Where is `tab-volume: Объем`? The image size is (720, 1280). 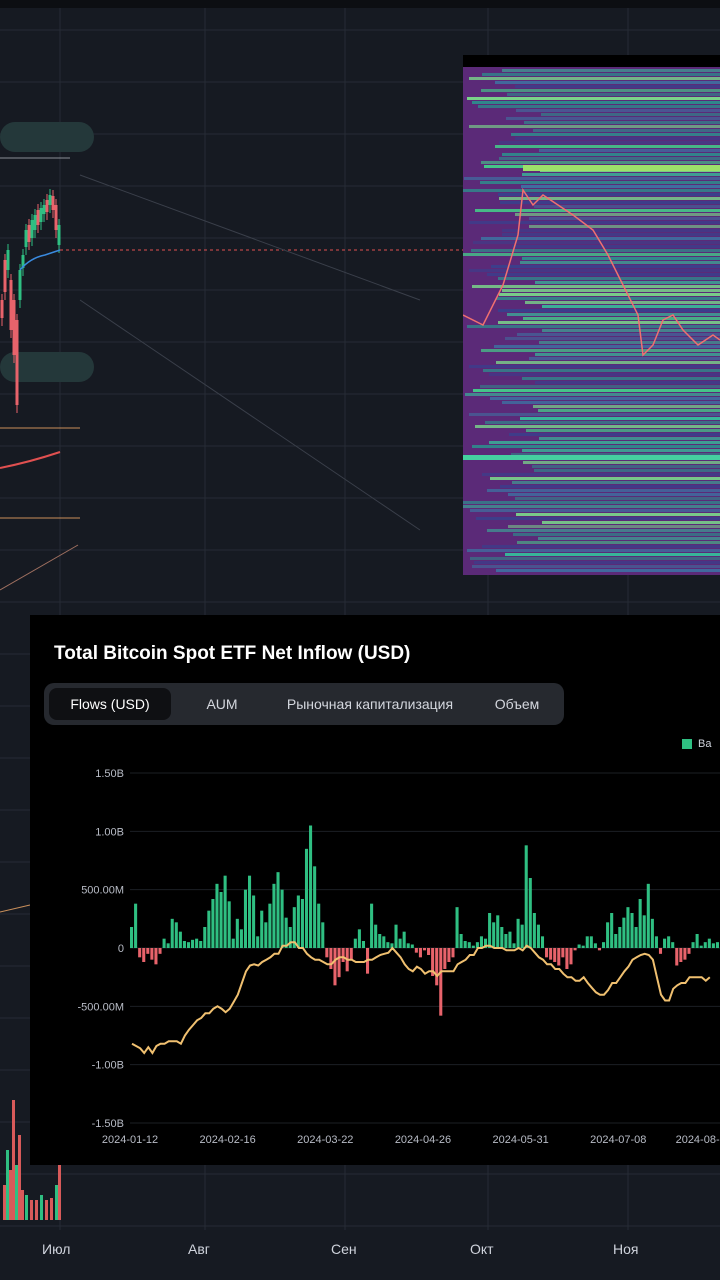 tab-volume: Объем is located at coordinates (517, 704).